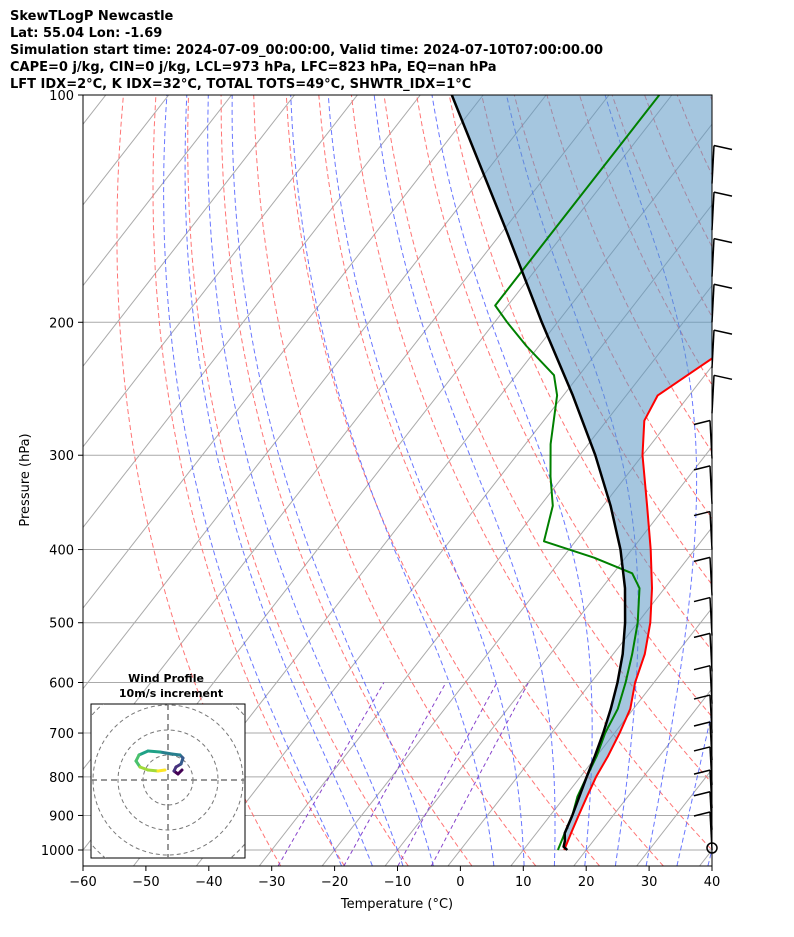 This screenshot has width=794, height=937. I want to click on calm-wind-circle, so click(712, 848).